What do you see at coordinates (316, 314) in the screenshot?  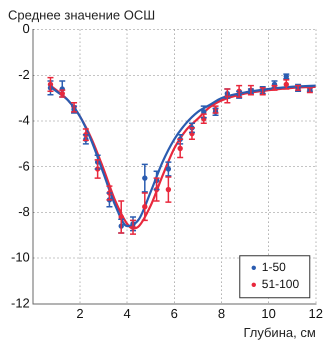 I see `x-tick-label: 12` at bounding box center [316, 314].